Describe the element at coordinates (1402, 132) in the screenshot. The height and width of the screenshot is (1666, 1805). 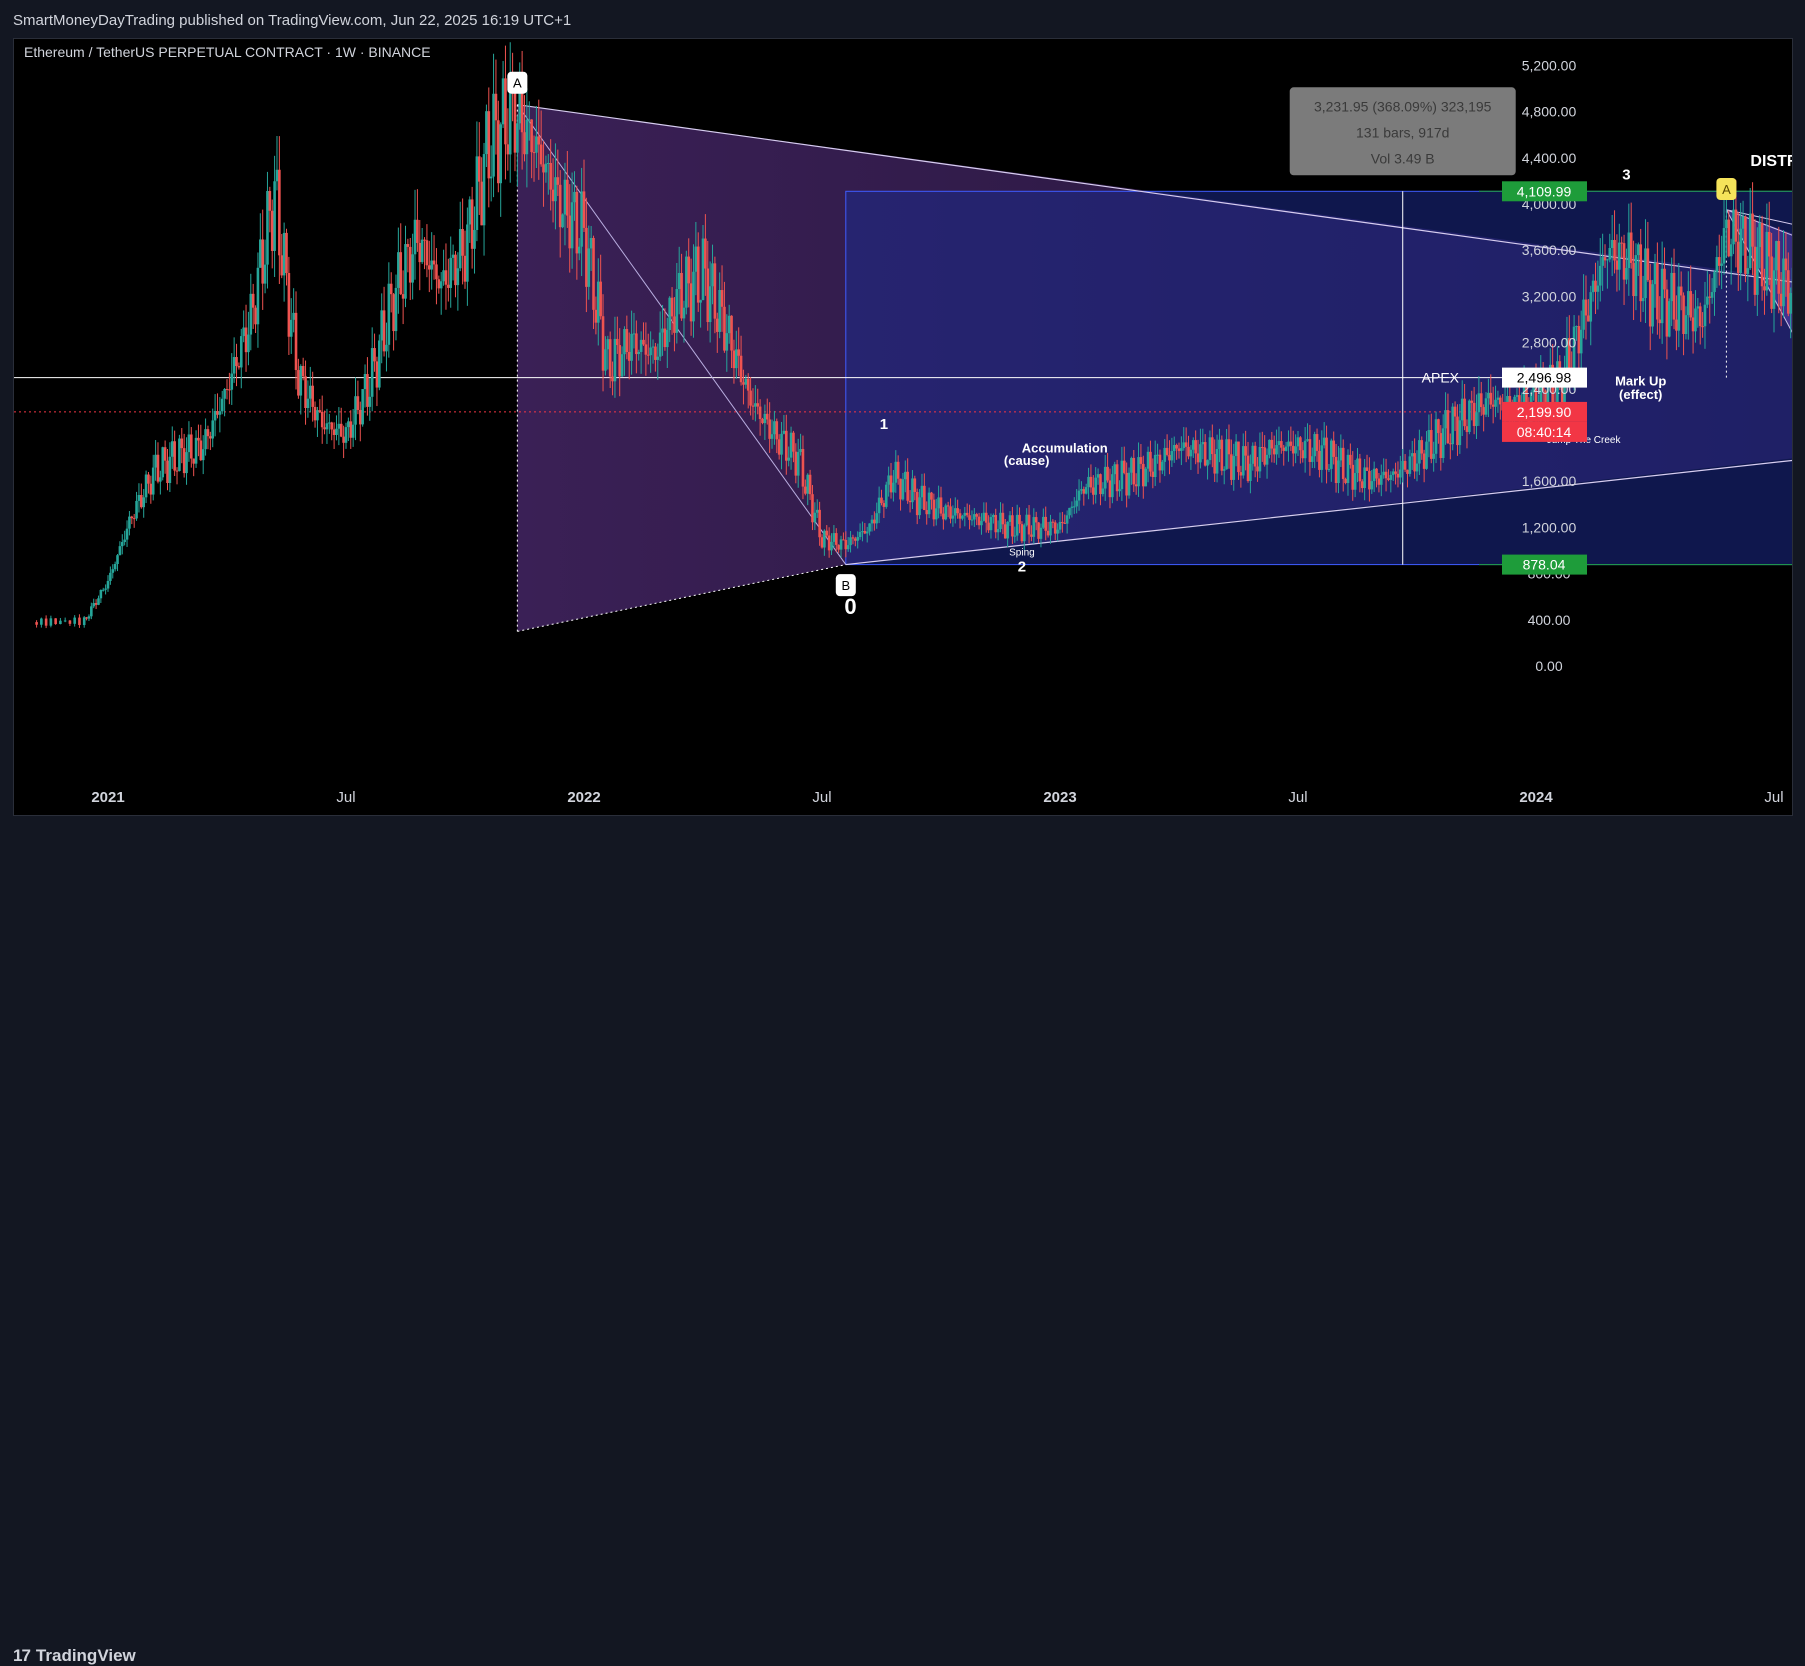
I see `measure-bars: 131 bars, 917d` at that location.